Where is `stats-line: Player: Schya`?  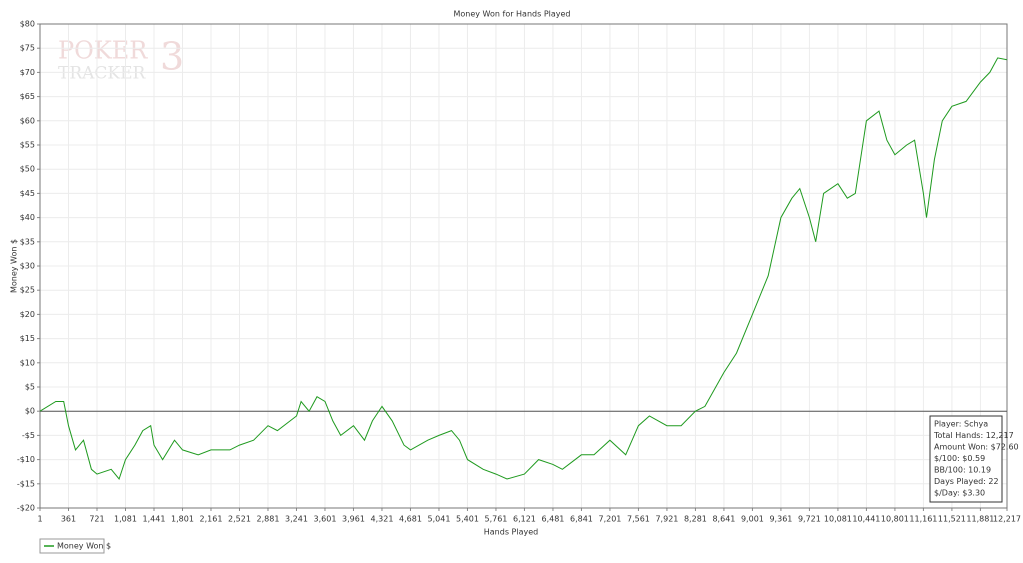 stats-line: Player: Schya is located at coordinates (961, 424).